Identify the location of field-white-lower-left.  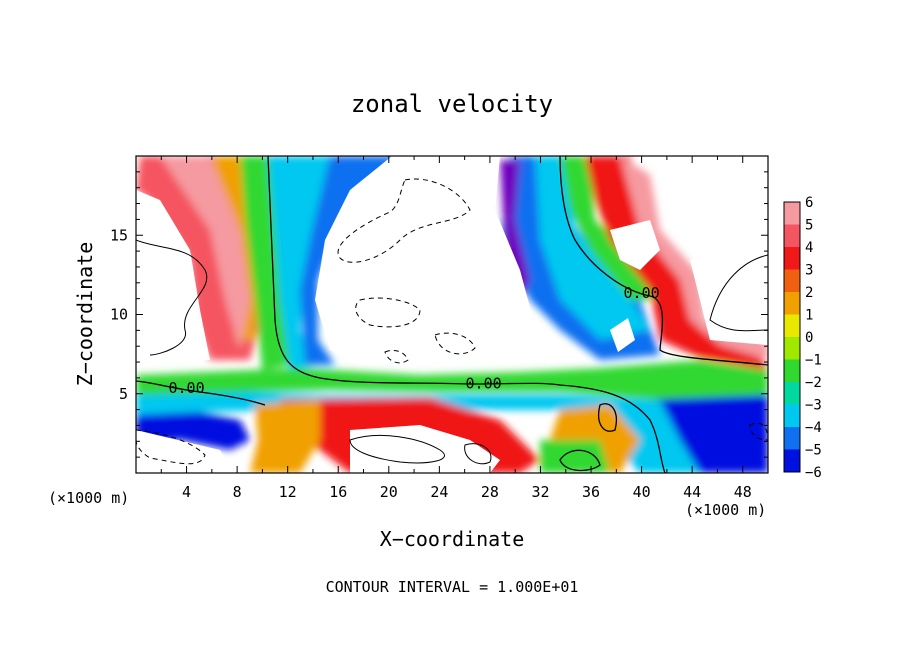
(185, 451).